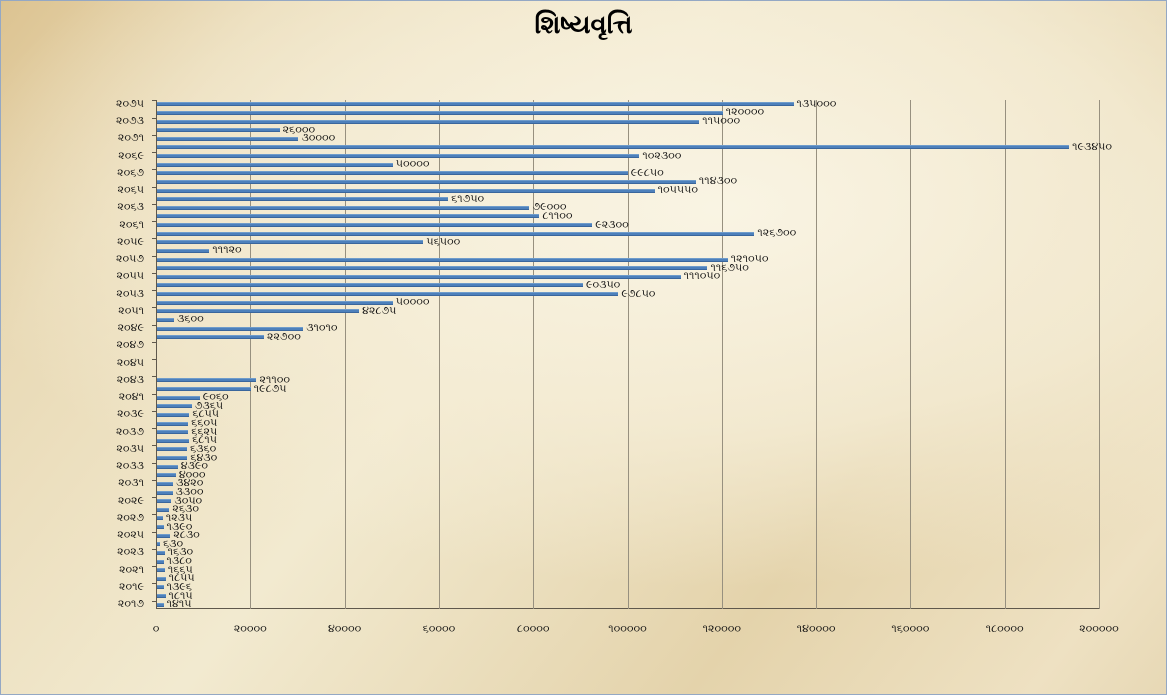  What do you see at coordinates (442, 259) in the screenshot?
I see `bar-2057` at bounding box center [442, 259].